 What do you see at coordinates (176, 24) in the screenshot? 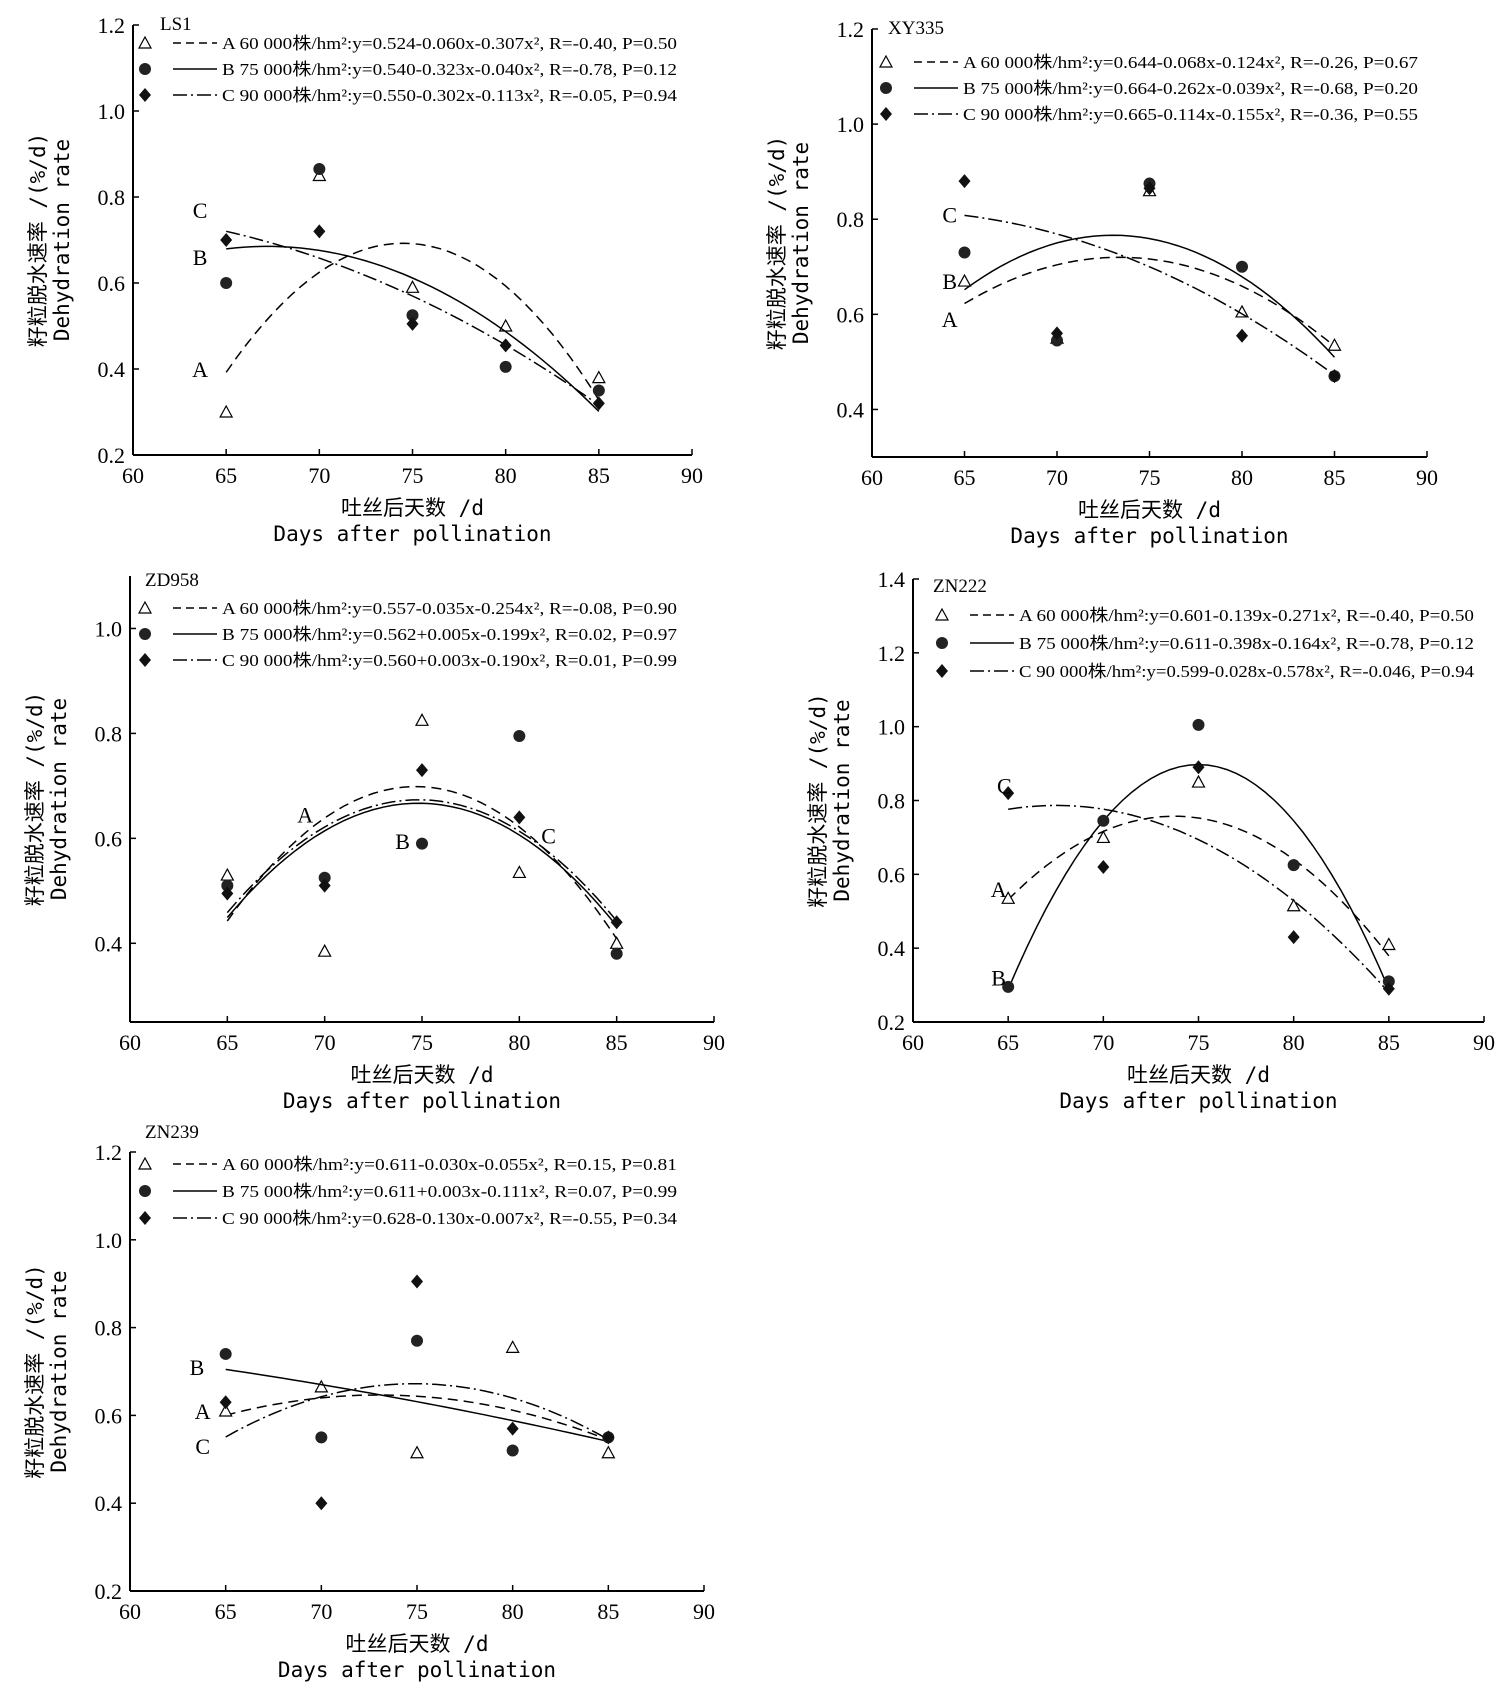
I see `panel-title: LS1` at bounding box center [176, 24].